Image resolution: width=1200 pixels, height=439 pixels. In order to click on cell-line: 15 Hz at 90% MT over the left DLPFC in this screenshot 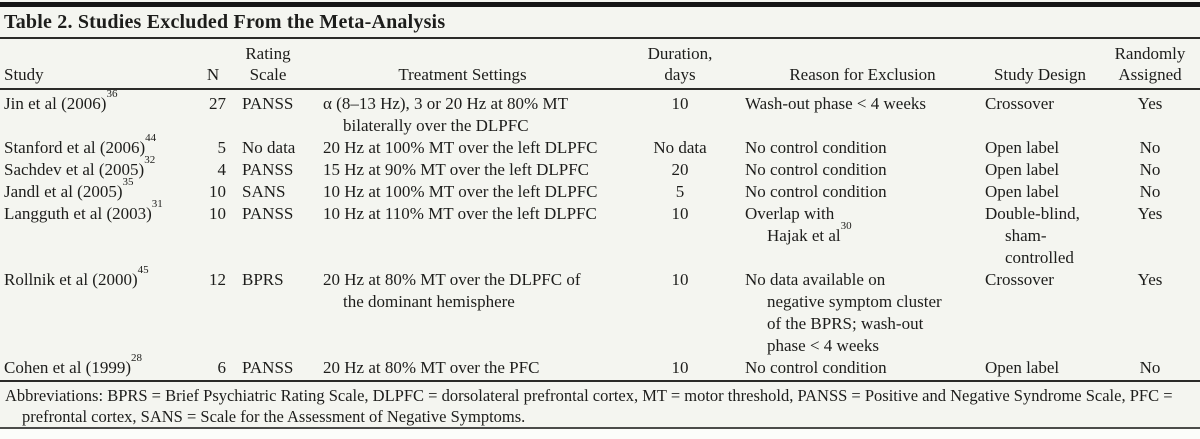, I will do `click(456, 169)`.